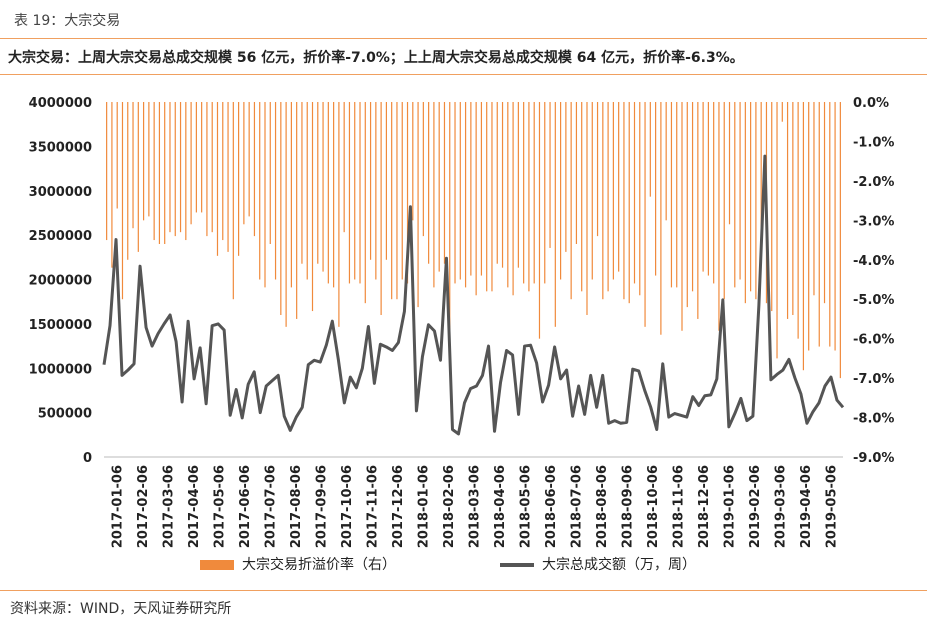 This screenshot has height=627, width=927. Describe the element at coordinates (500, 506) in the screenshot. I see `x-tick-label: 2018-04-06` at that location.